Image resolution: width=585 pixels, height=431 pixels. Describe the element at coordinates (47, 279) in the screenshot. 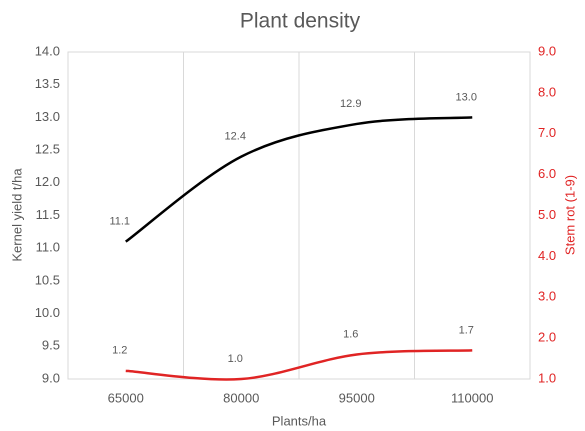

I see `y-tick-label: 10.5` at that location.